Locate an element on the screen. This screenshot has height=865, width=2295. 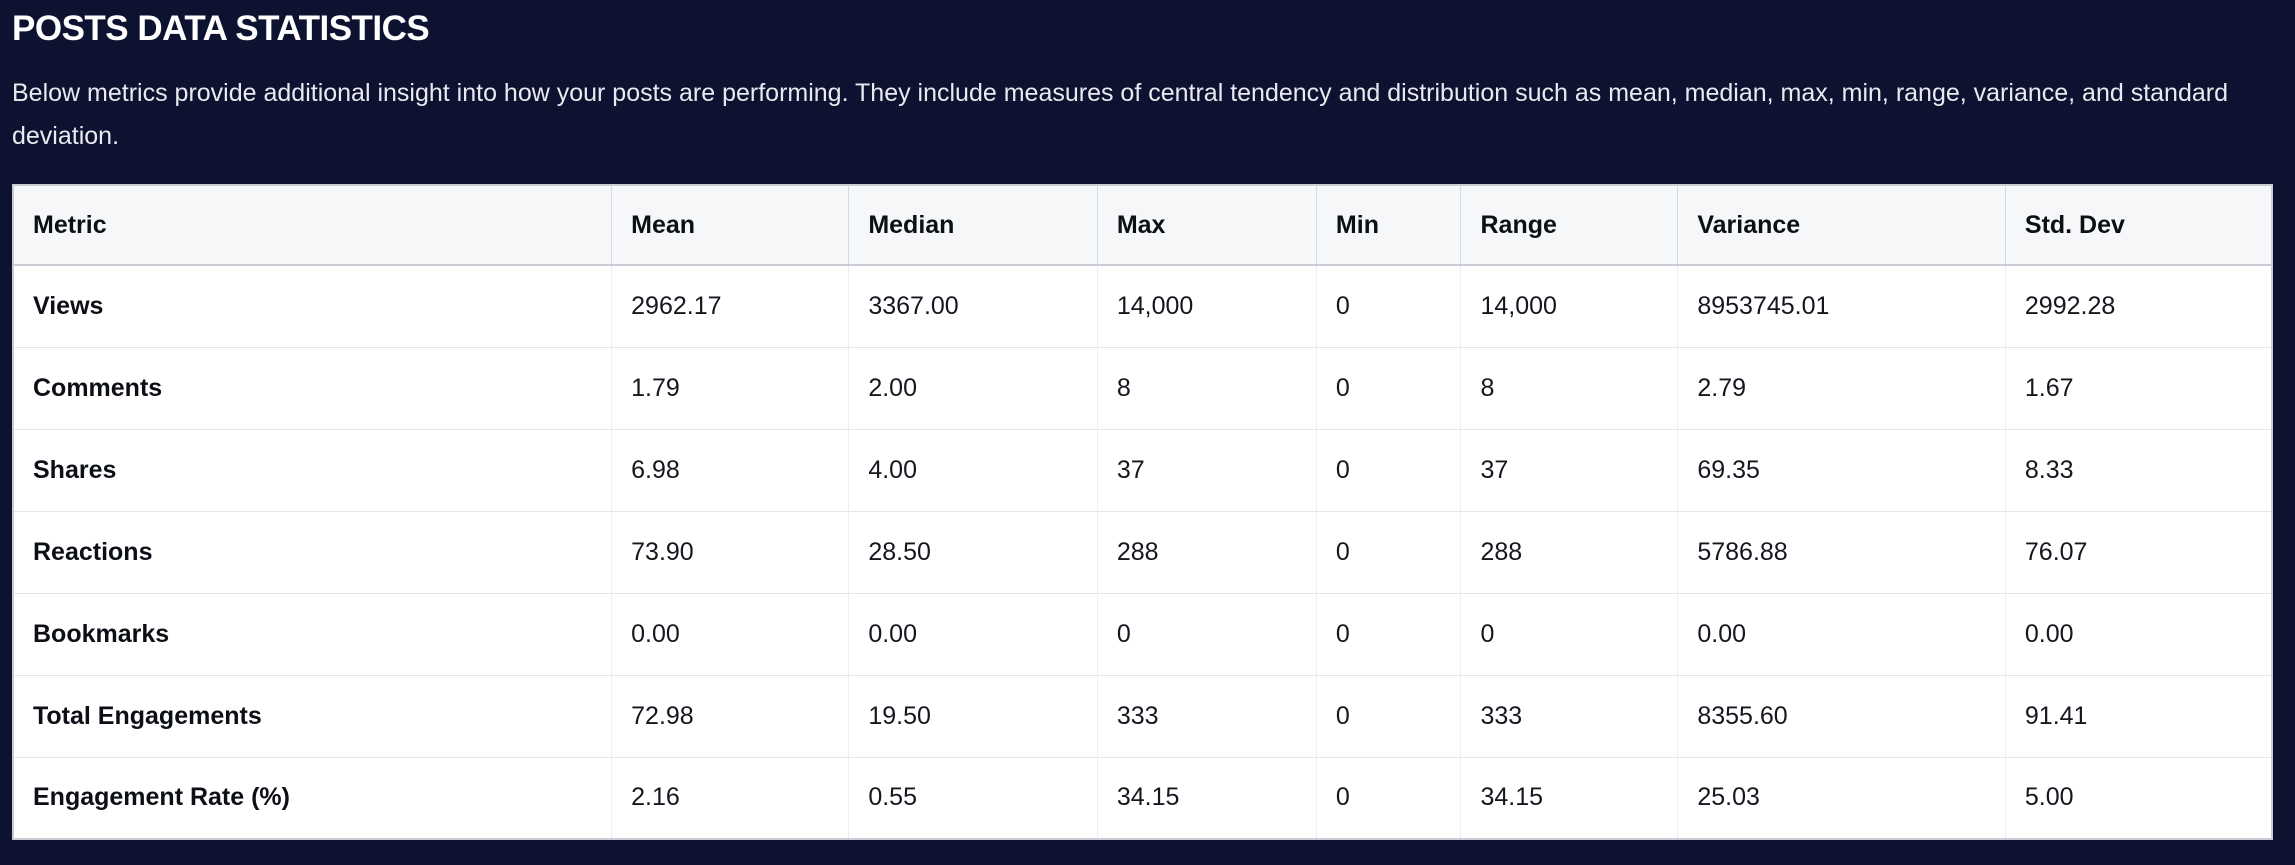
table-row-reactions: Reactions 73.90 28.50 288 0 288 5786.88 76.07 is located at coordinates (1142, 551).